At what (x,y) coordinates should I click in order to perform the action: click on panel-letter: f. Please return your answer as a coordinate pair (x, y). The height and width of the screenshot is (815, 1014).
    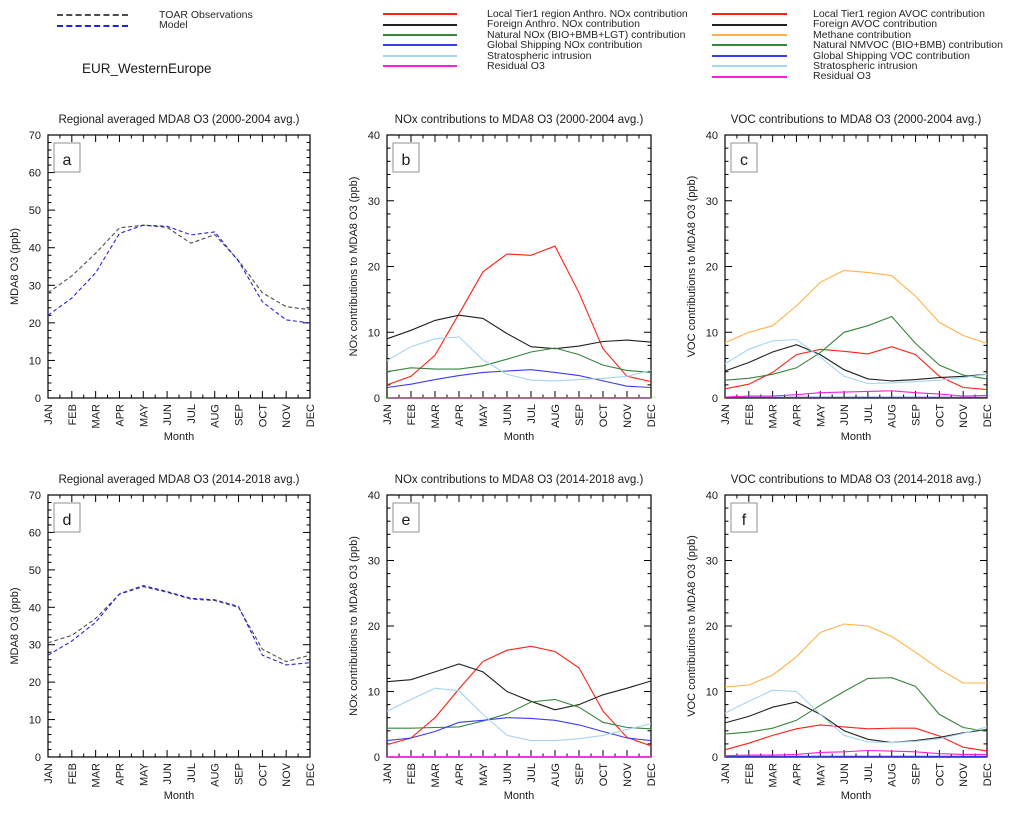
    Looking at the image, I should click on (744, 520).